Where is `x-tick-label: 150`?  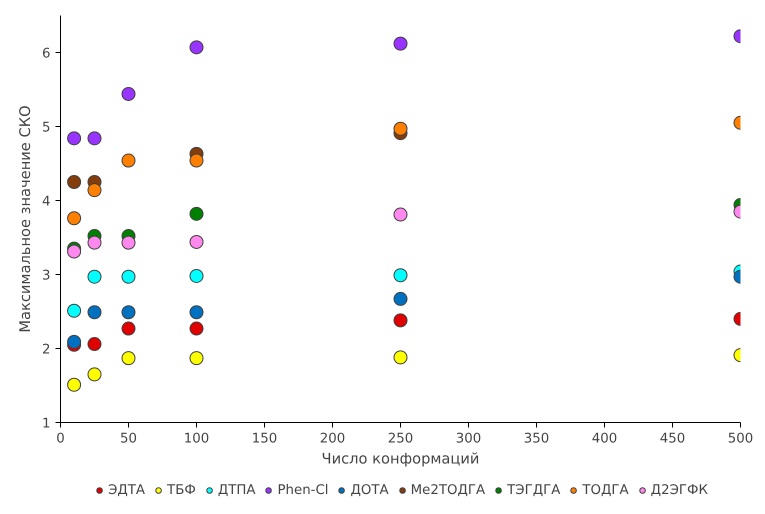 x-tick-label: 150 is located at coordinates (265, 439).